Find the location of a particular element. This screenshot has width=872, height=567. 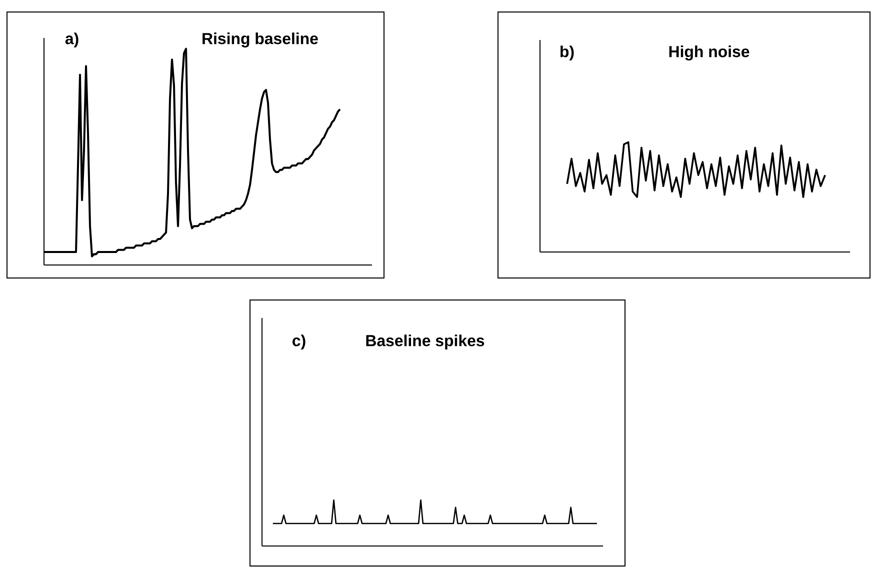

chart-title: Rising baseline is located at coordinates (260, 40).